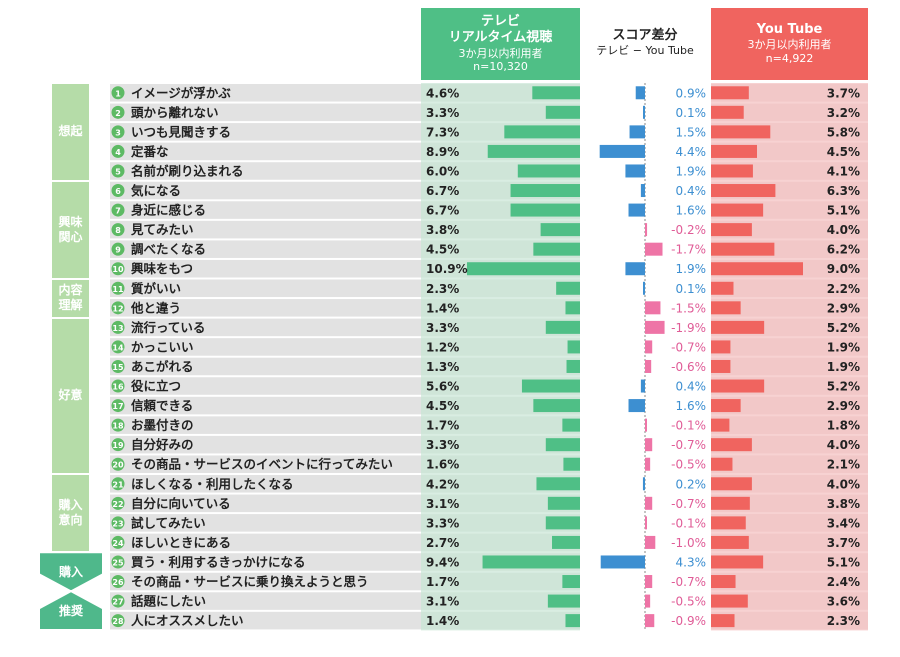  What do you see at coordinates (843, 289) in the screenshot?
I see `yt-value-label: 2.2%` at bounding box center [843, 289].